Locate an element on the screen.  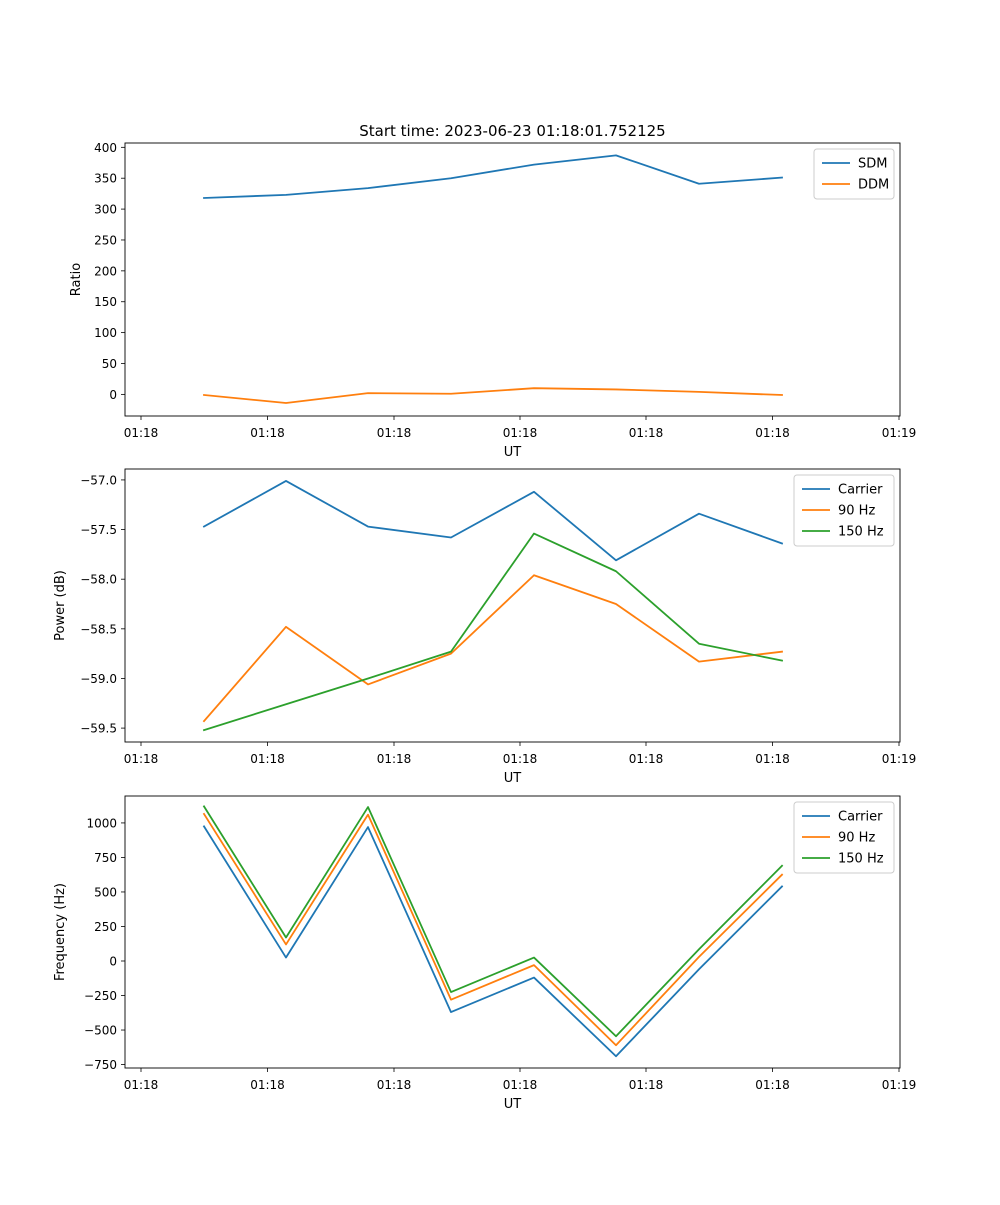
y-axis-label: Frequency (Hz) is located at coordinates (60, 932).